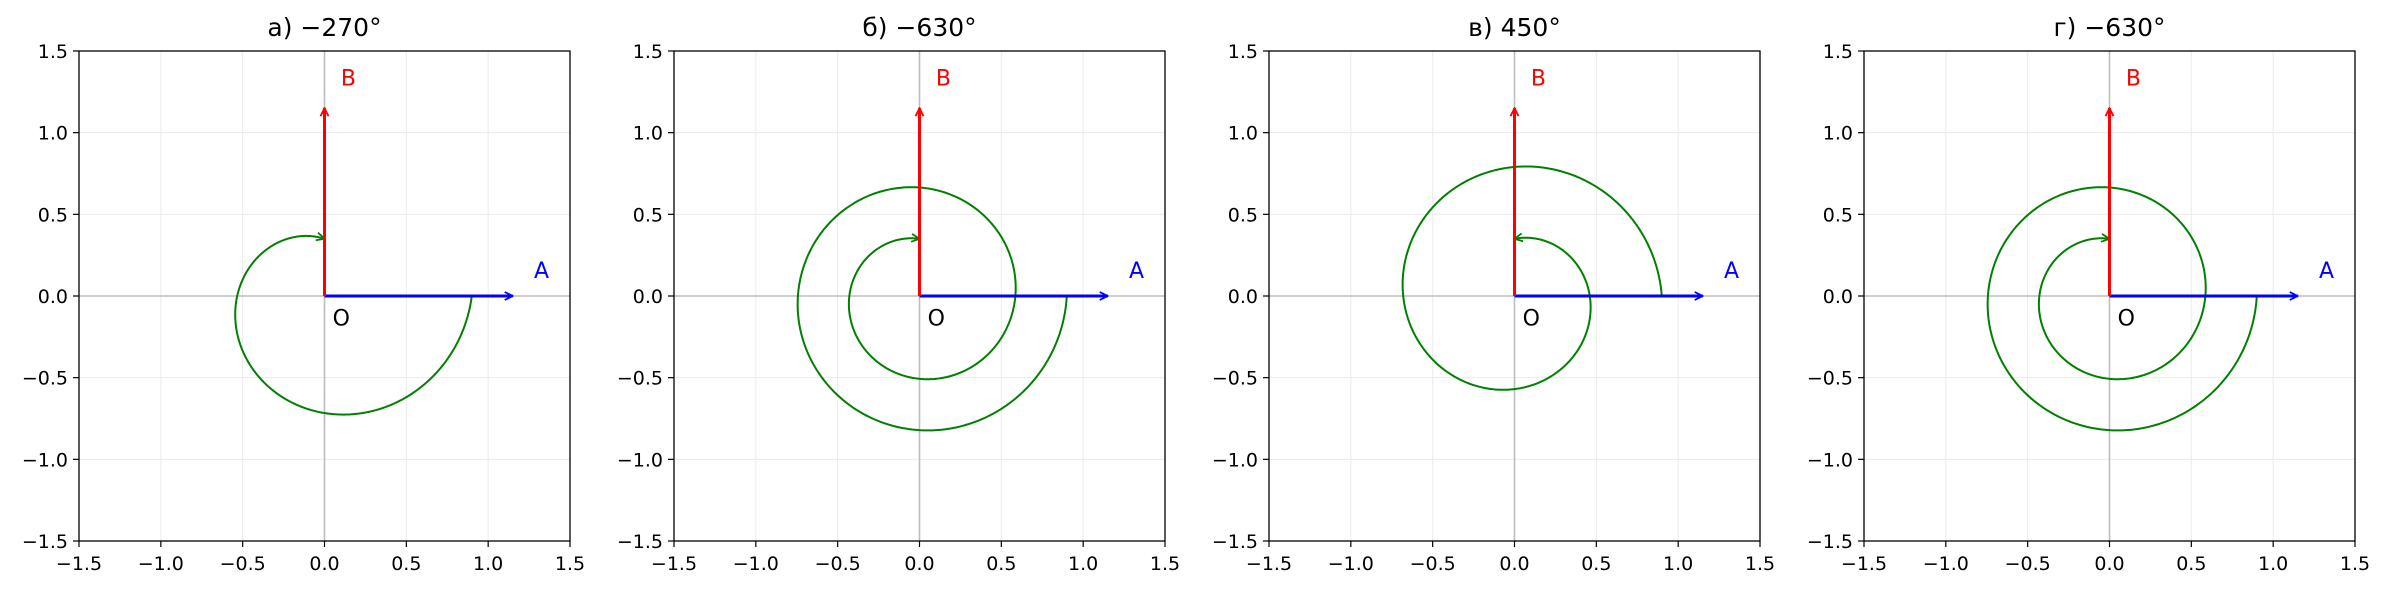 This screenshot has height=591, width=2385. What do you see at coordinates (2110, 27) in the screenshot?
I see `panel-title: г) −630°` at bounding box center [2110, 27].